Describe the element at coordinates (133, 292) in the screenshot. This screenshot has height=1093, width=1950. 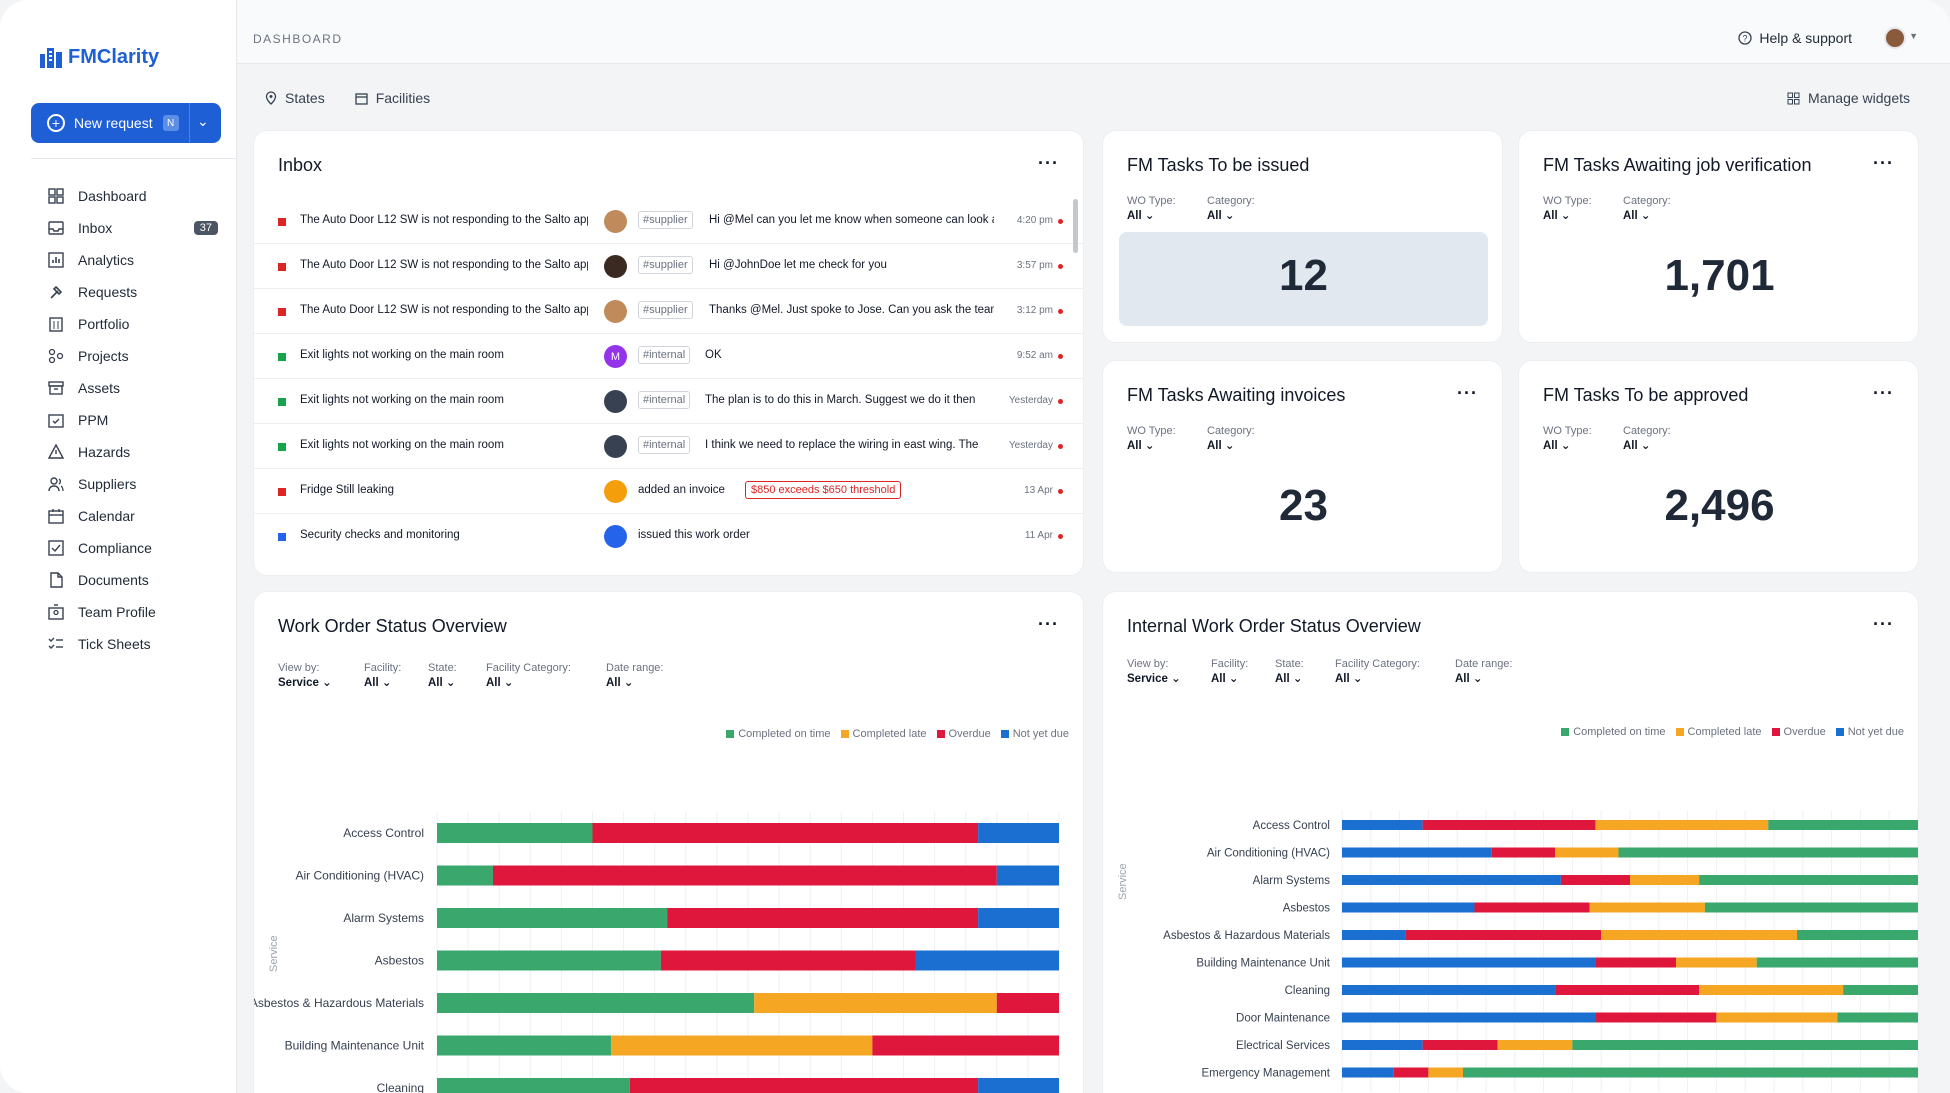
I see `sidebar-item-requests: Requests` at that location.